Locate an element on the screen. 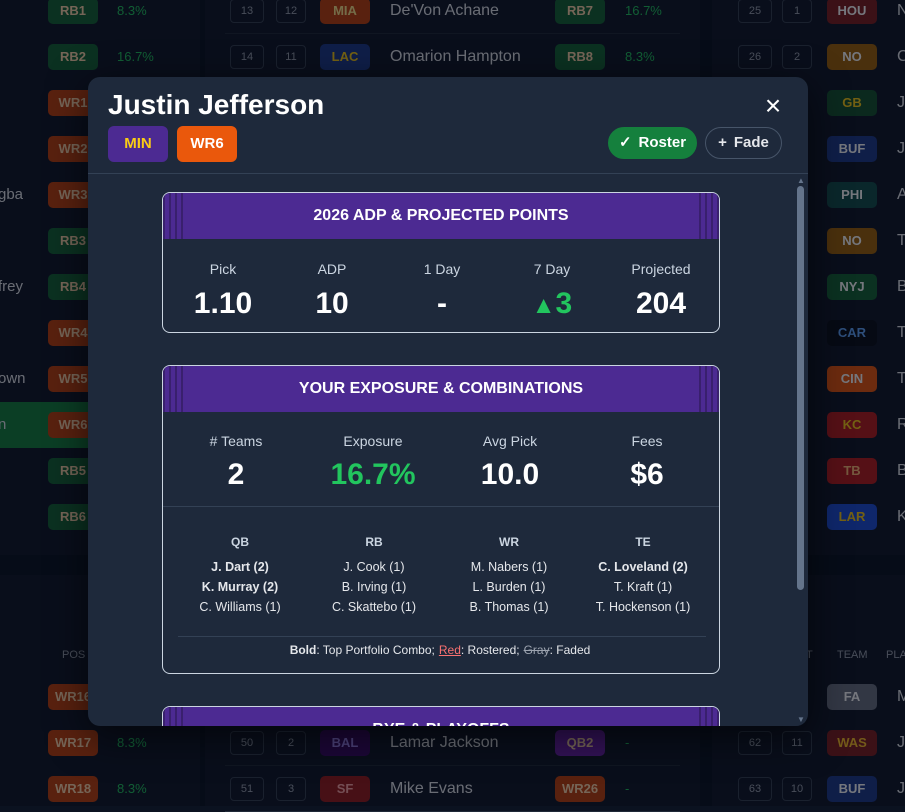  stat-value: 10.0 is located at coordinates (510, 475).